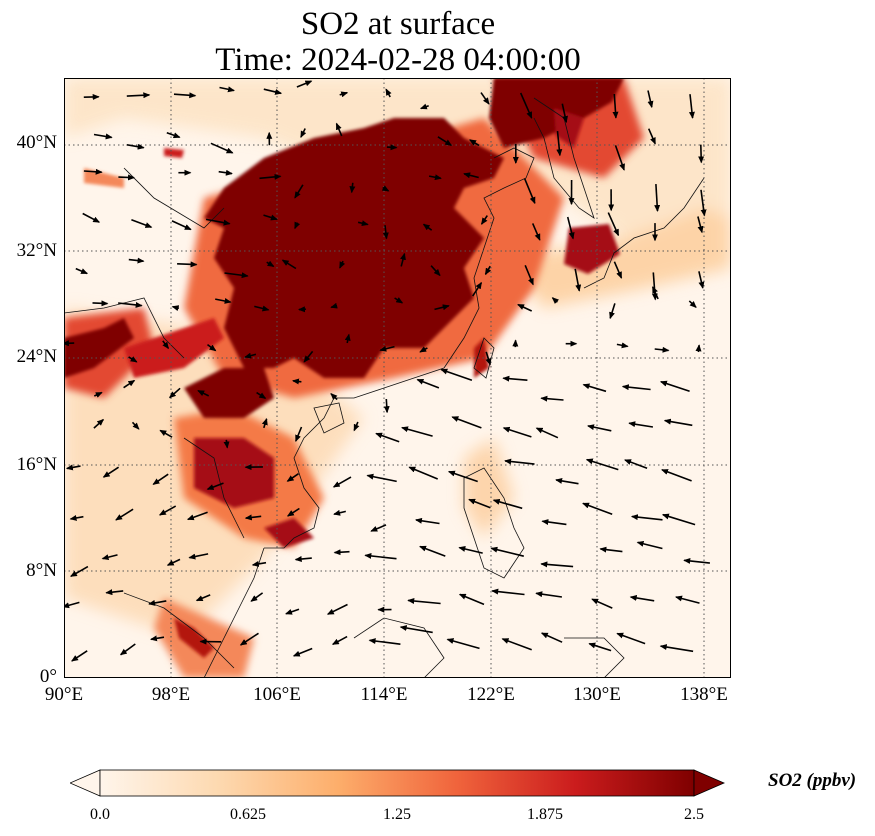 This screenshot has width=875, height=836. I want to click on colorbar-tick-label: 1.25, so click(397, 814).